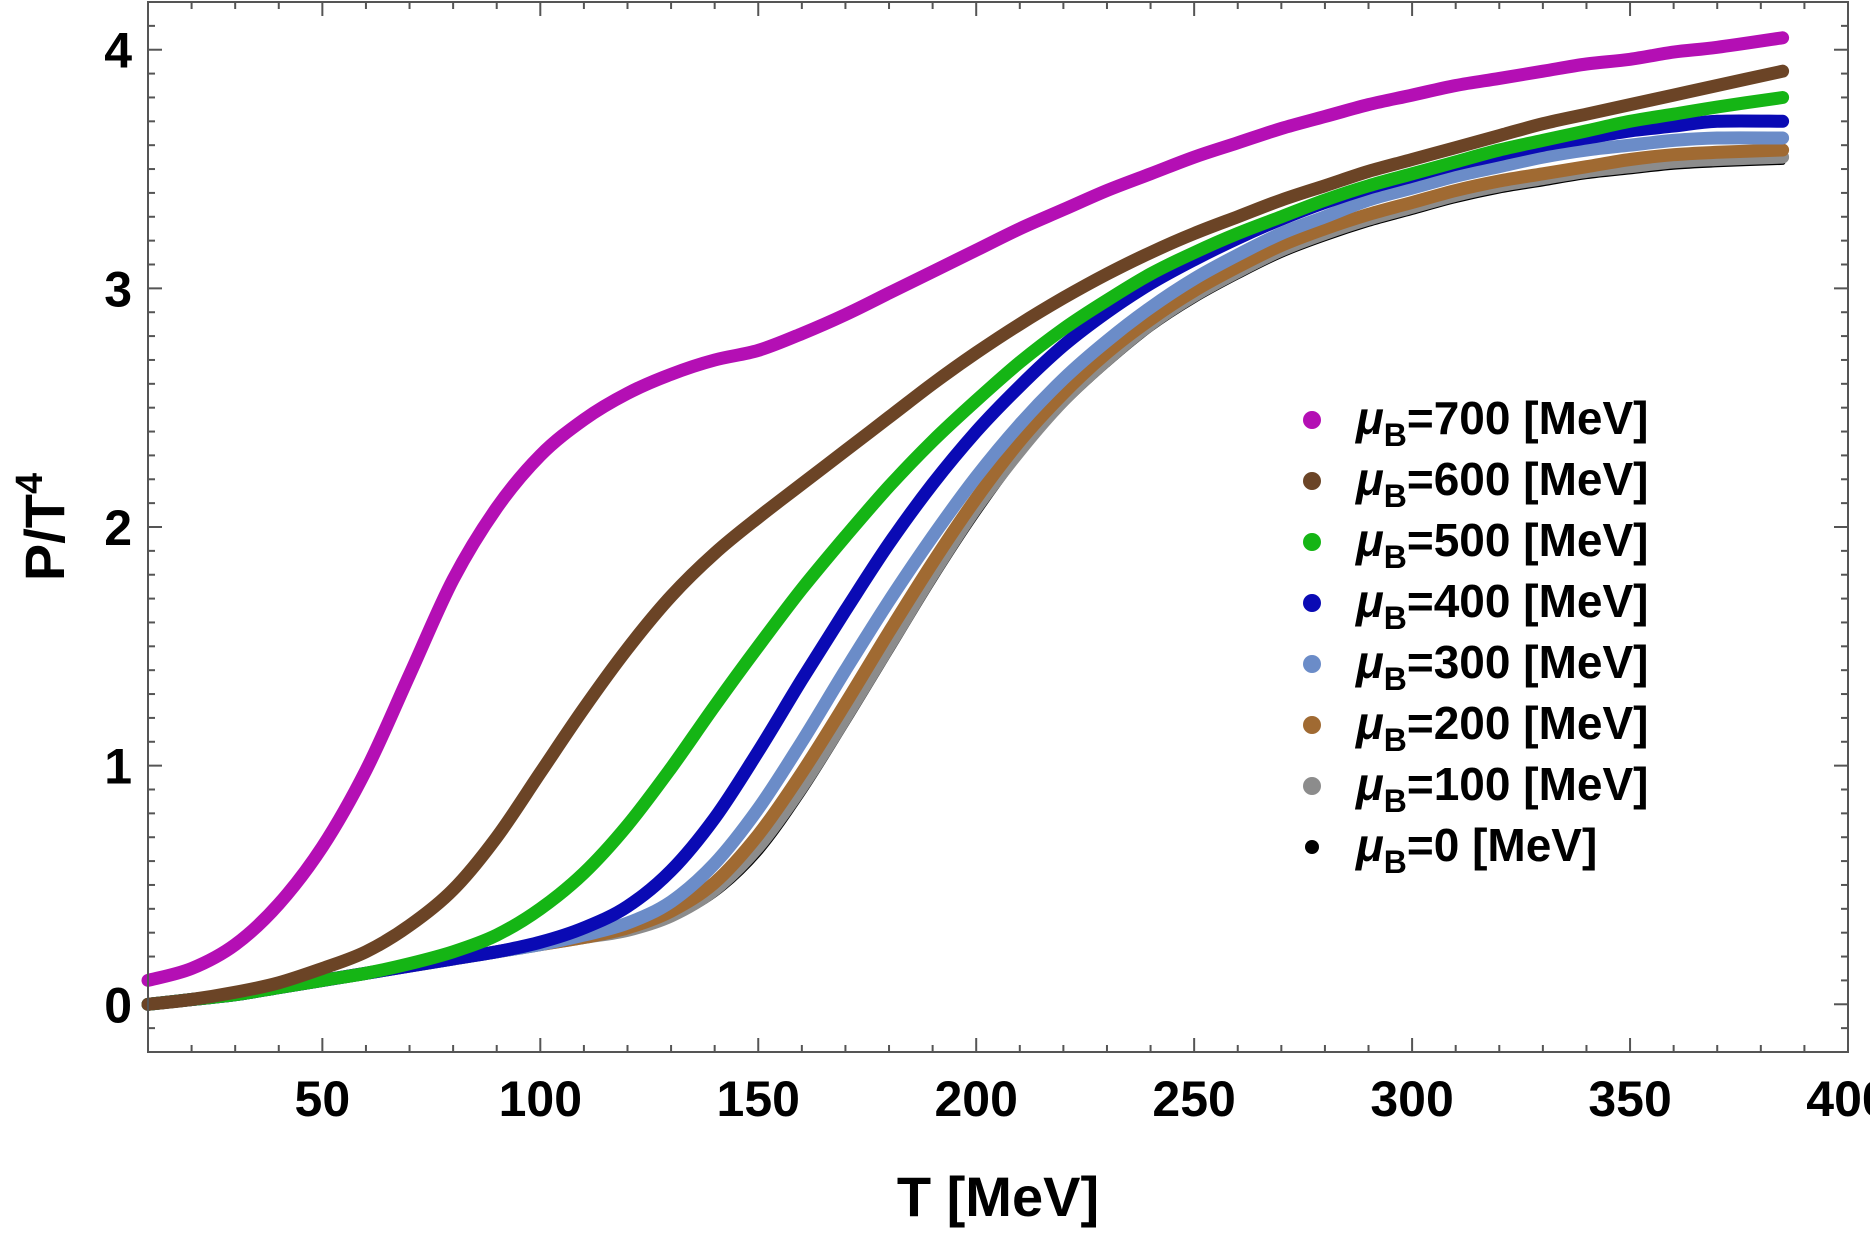  What do you see at coordinates (540, 1099) in the screenshot?
I see `x-tick-label: 100` at bounding box center [540, 1099].